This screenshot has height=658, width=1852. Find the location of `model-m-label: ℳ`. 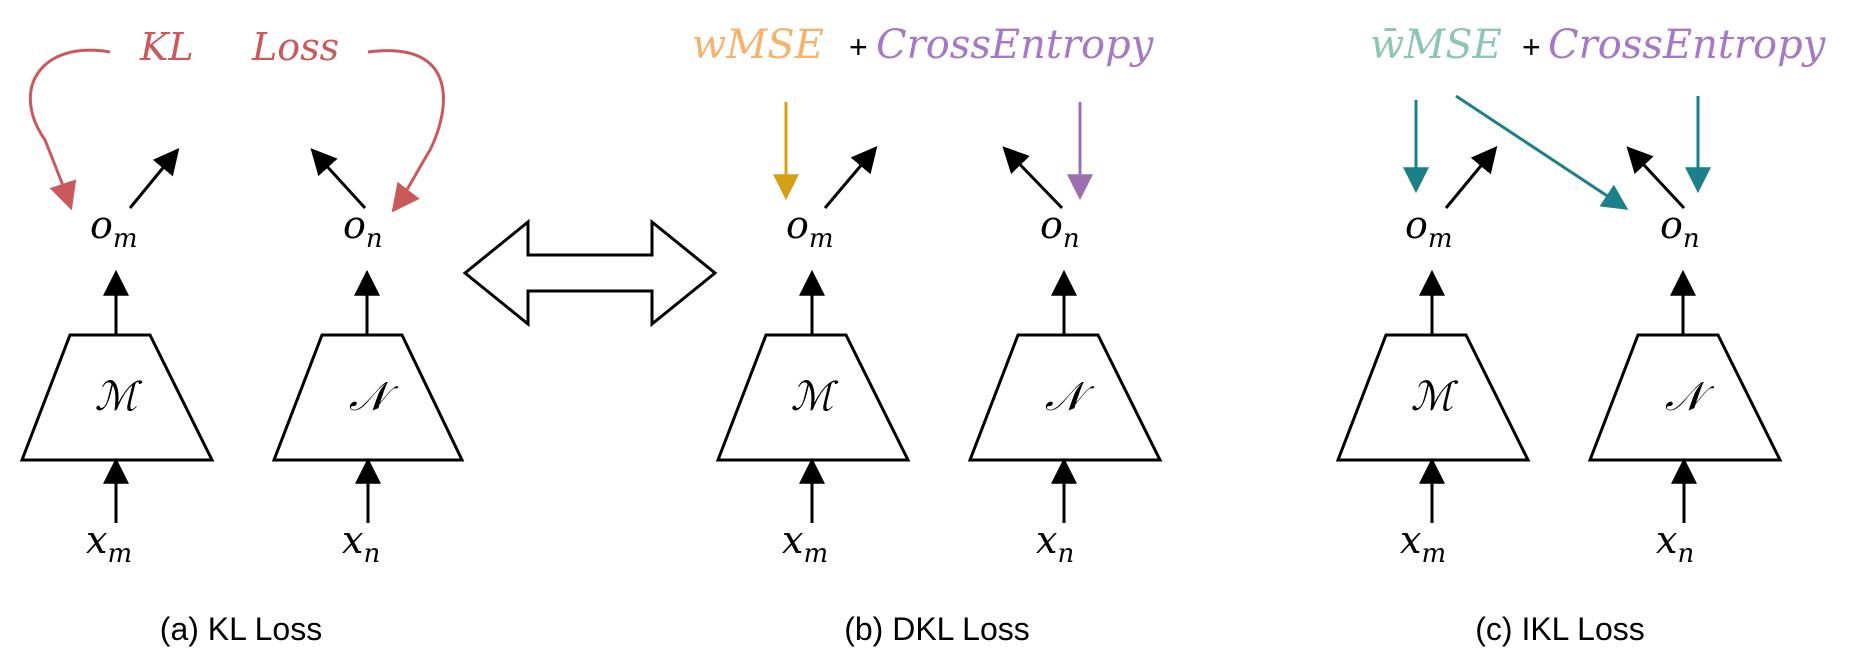

model-m-label: ℳ is located at coordinates (119, 397).